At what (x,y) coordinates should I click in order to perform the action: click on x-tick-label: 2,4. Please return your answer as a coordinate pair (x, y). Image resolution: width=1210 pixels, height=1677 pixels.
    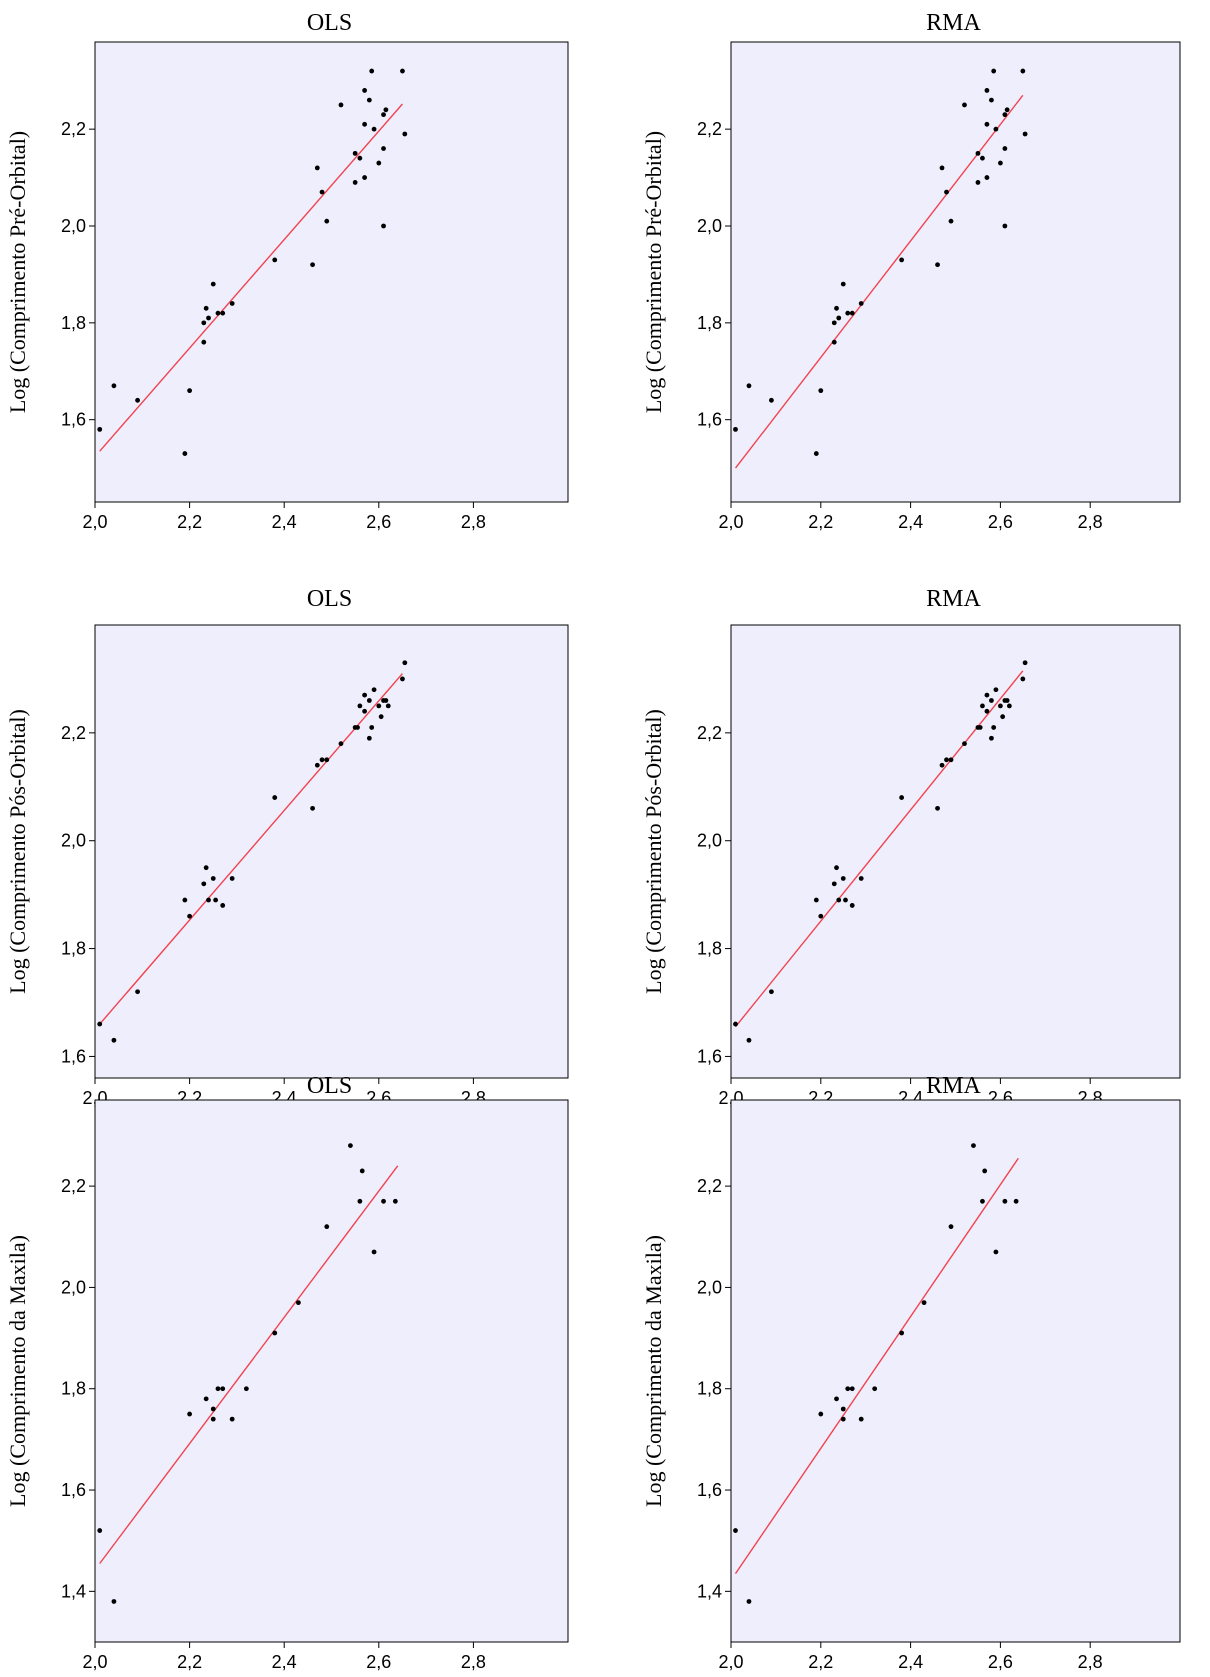
    Looking at the image, I should click on (284, 1662).